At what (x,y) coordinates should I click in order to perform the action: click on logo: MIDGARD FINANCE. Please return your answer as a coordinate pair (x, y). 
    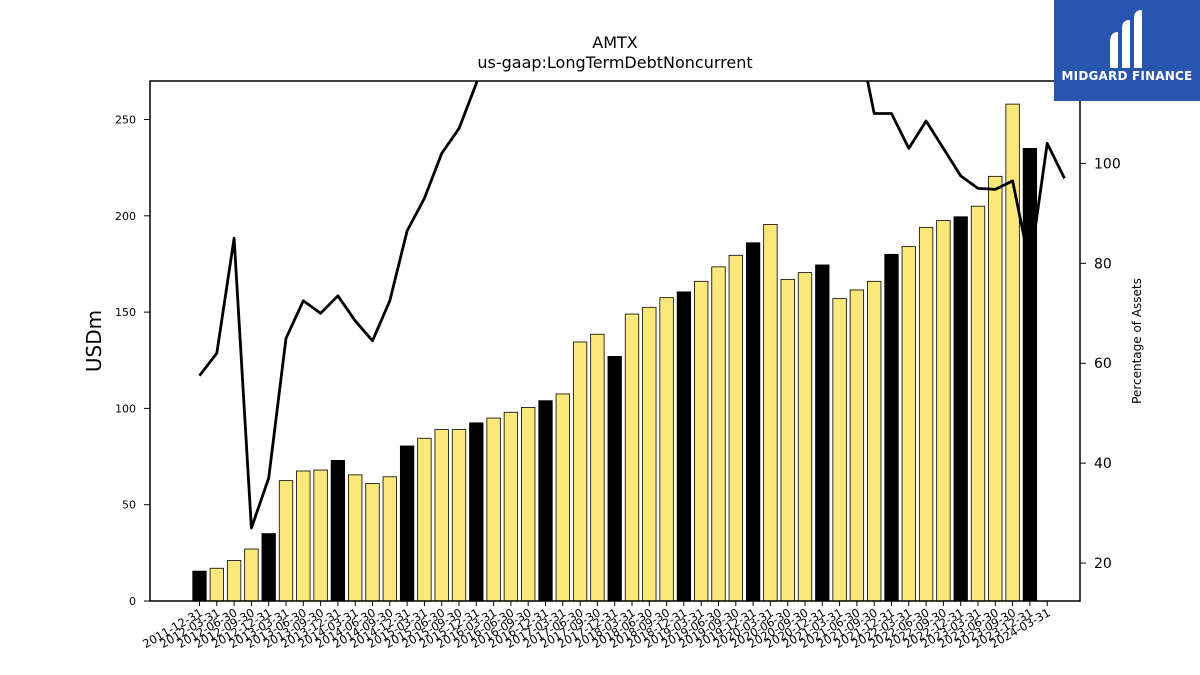
    Looking at the image, I should click on (1127, 50).